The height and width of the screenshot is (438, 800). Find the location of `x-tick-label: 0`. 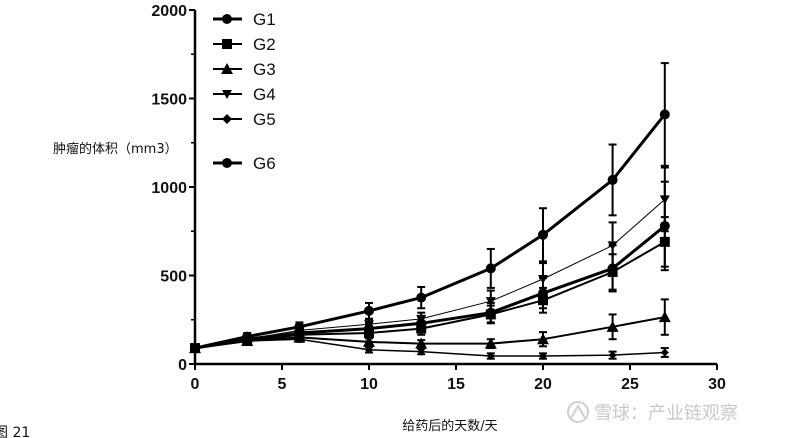

x-tick-label: 0 is located at coordinates (195, 384).